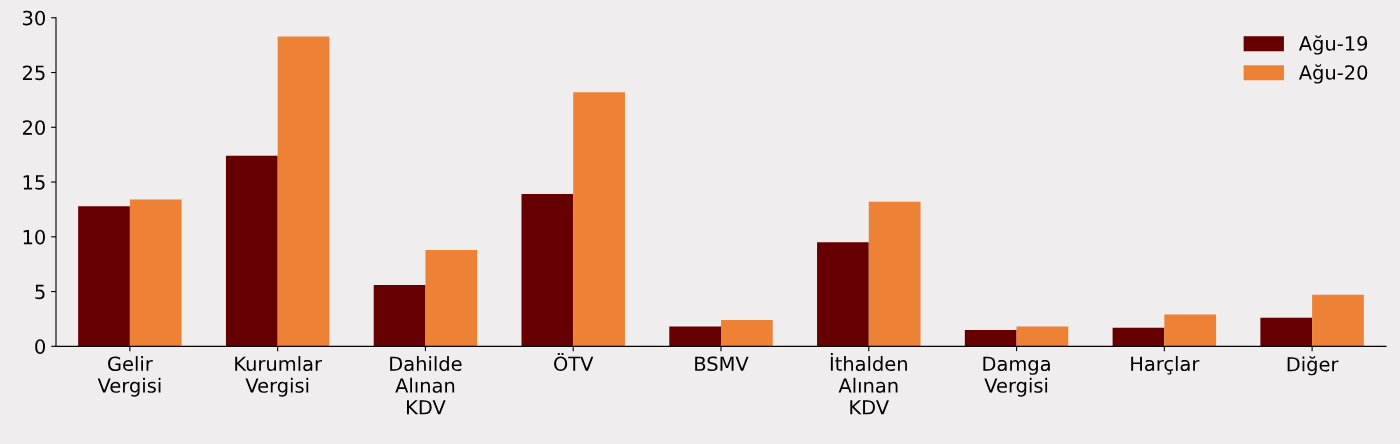 Image resolution: width=1400 pixels, height=444 pixels. I want to click on x-tick-label: Gelir Vergisi, so click(129, 376).